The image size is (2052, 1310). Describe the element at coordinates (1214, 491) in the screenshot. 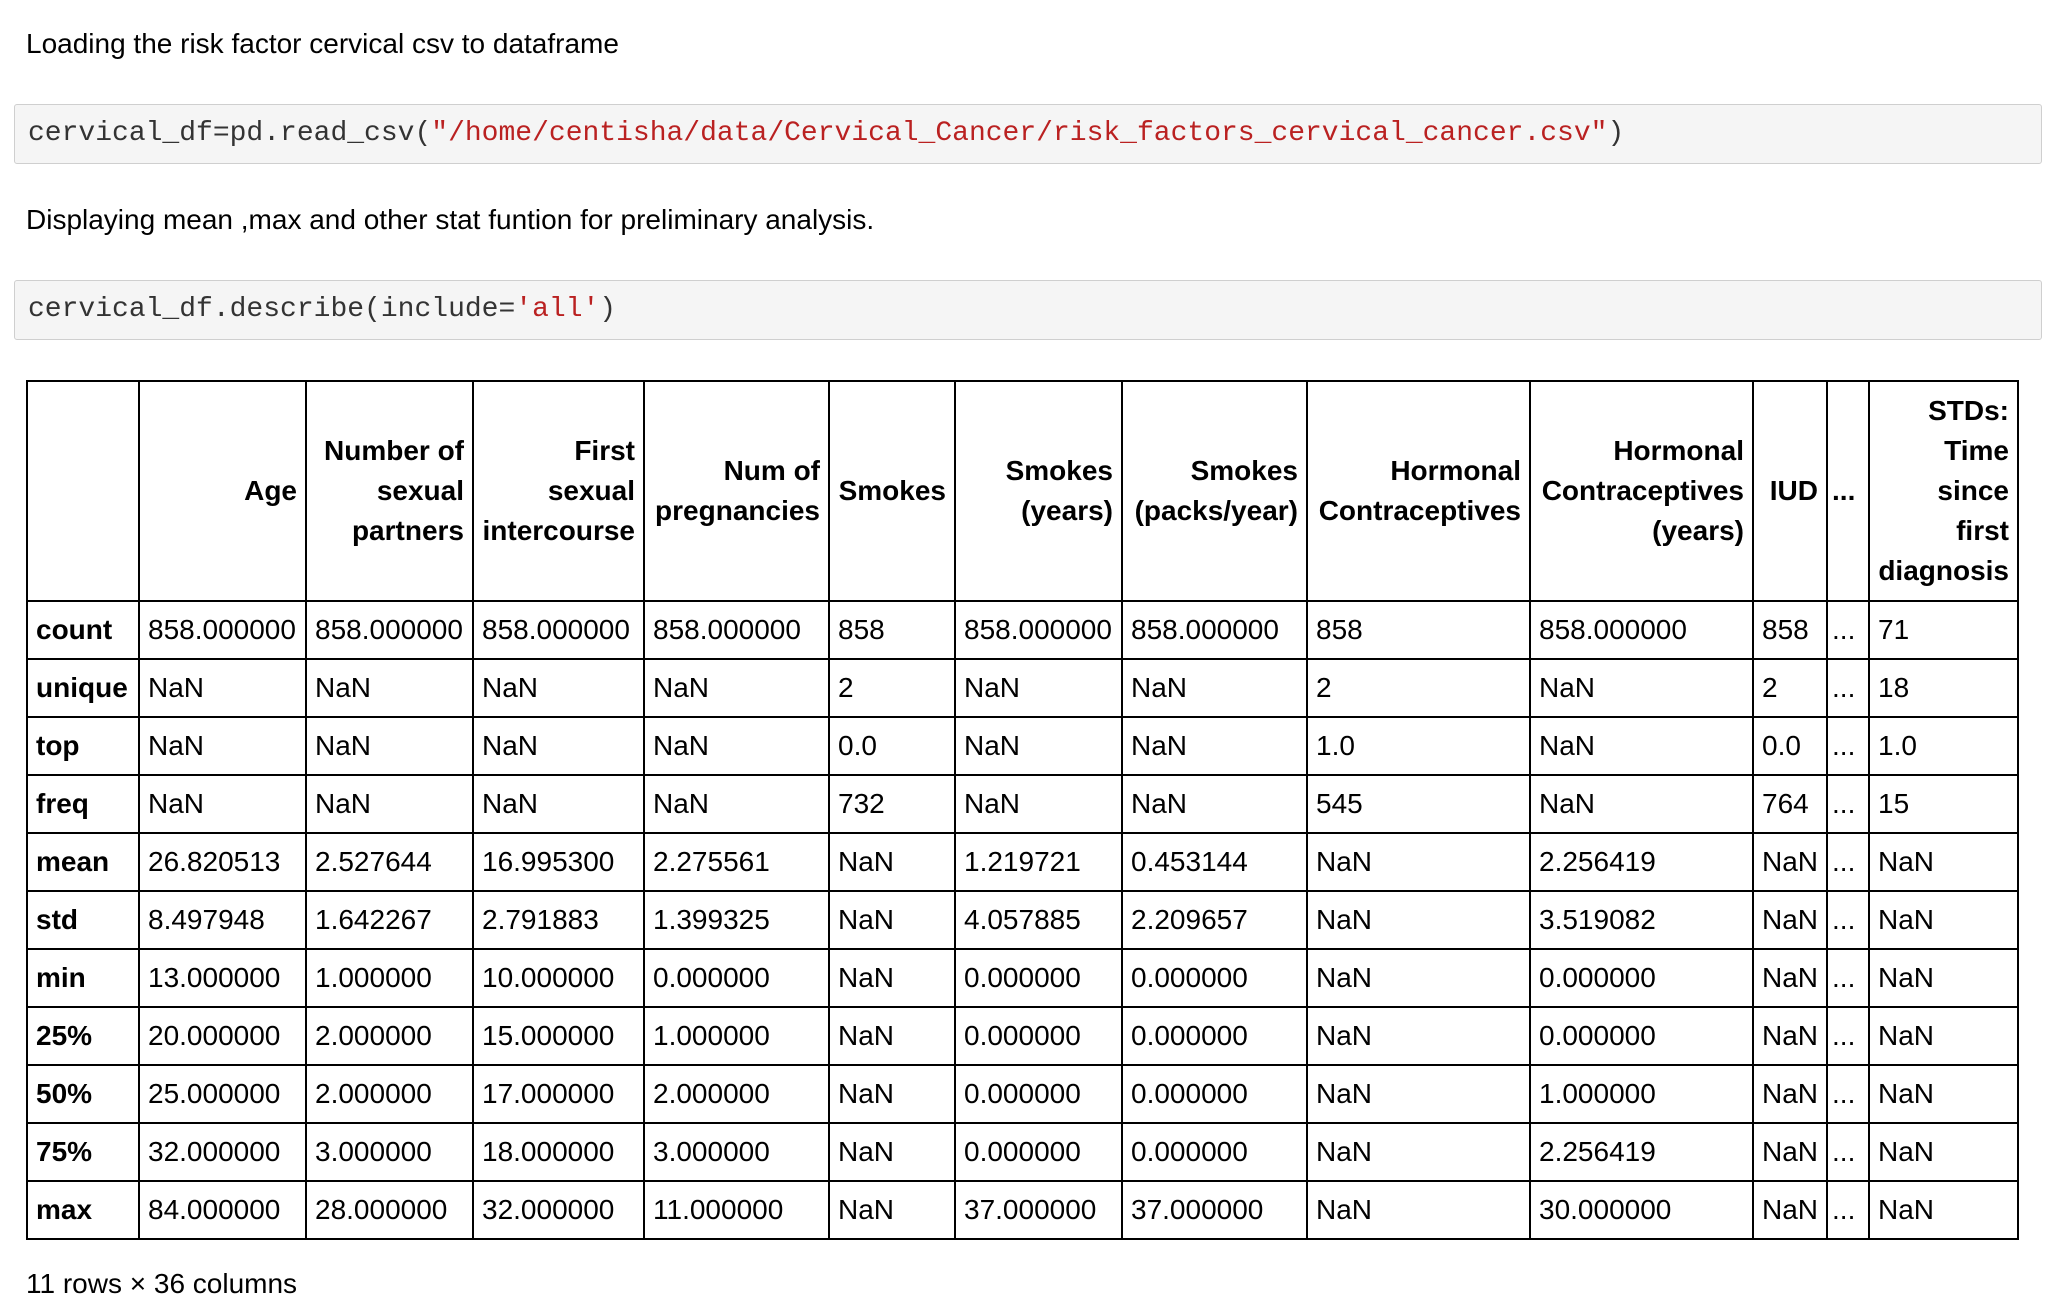

I see `column-header: Smokes (packs/year)` at that location.